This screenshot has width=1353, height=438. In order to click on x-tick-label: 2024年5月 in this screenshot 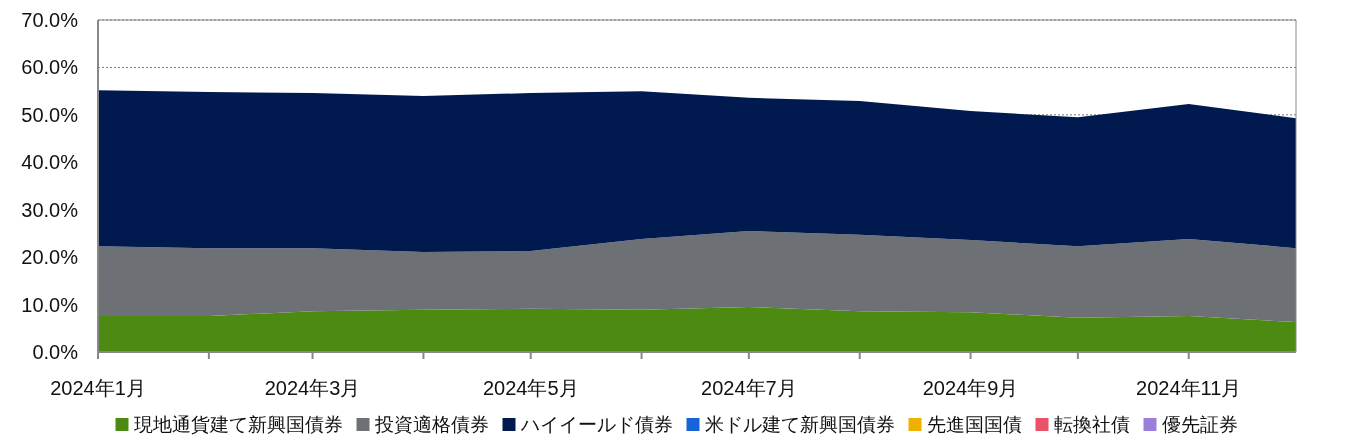, I will do `click(530, 388)`.